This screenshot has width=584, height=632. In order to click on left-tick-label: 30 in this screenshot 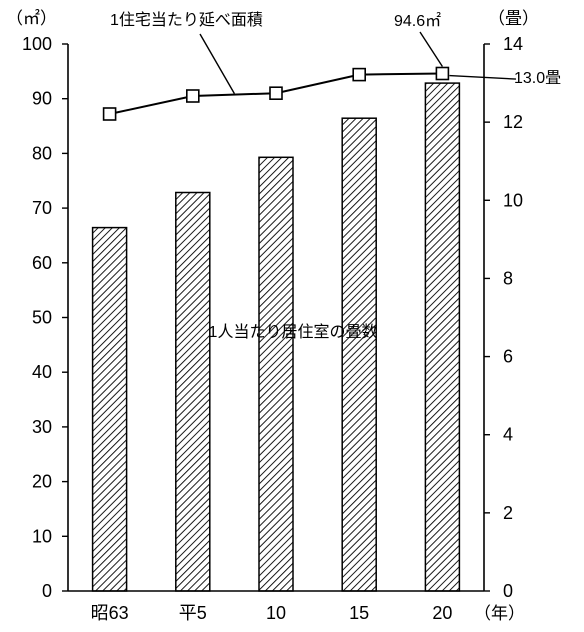, I will do `click(42, 427)`.